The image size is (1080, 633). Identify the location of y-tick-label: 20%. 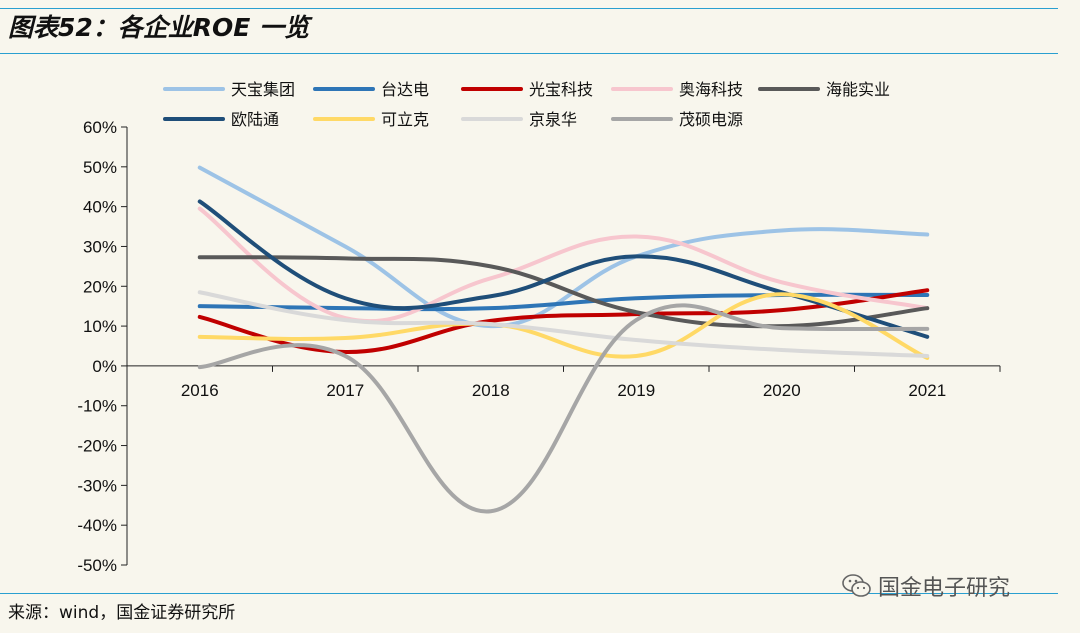
(100, 286).